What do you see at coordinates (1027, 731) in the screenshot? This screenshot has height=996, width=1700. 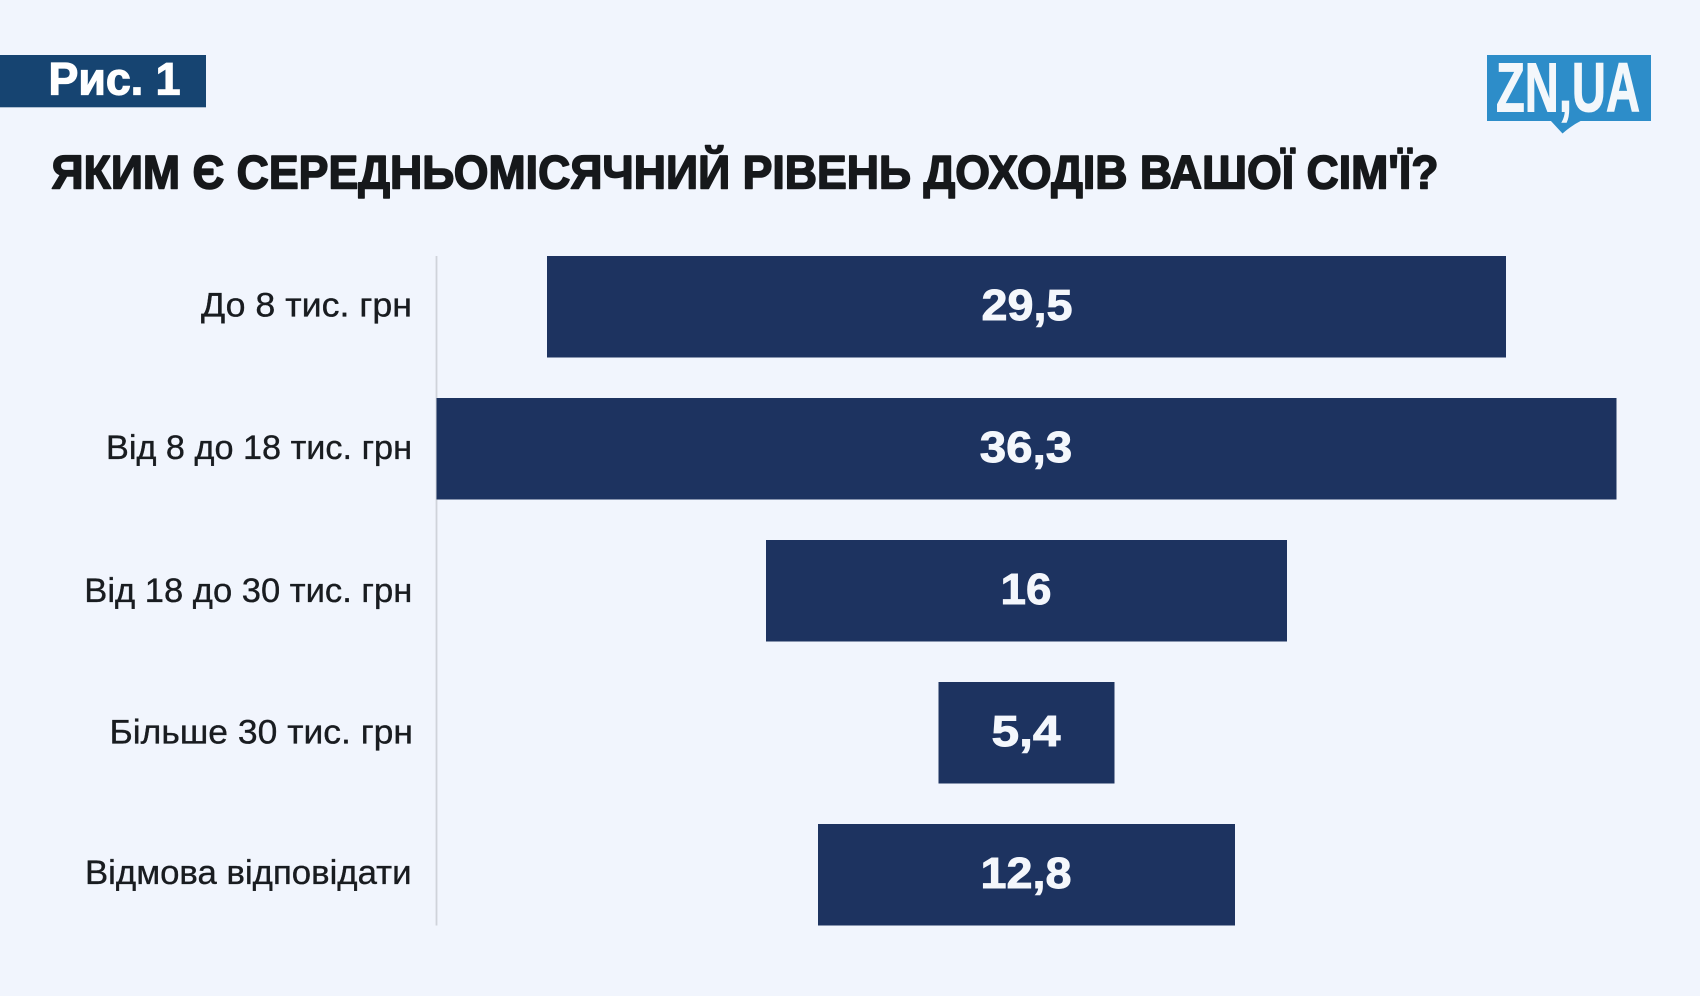 I see `svg-text: 5,4` at bounding box center [1027, 731].